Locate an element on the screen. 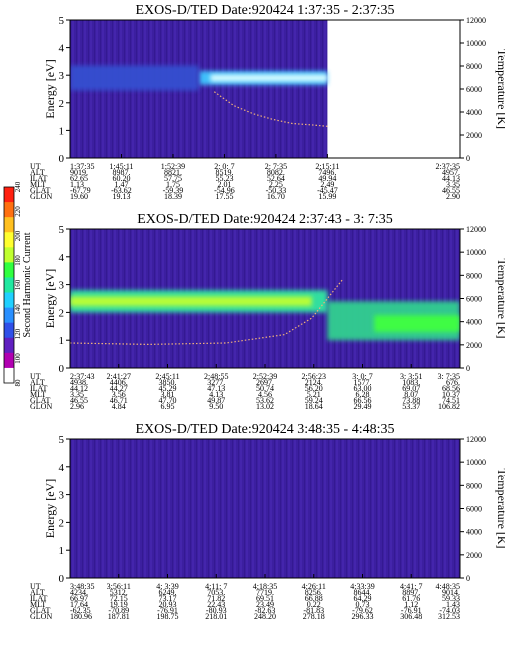 This screenshot has width=505, height=649. table-row-label: ILAT is located at coordinates (38, 178).